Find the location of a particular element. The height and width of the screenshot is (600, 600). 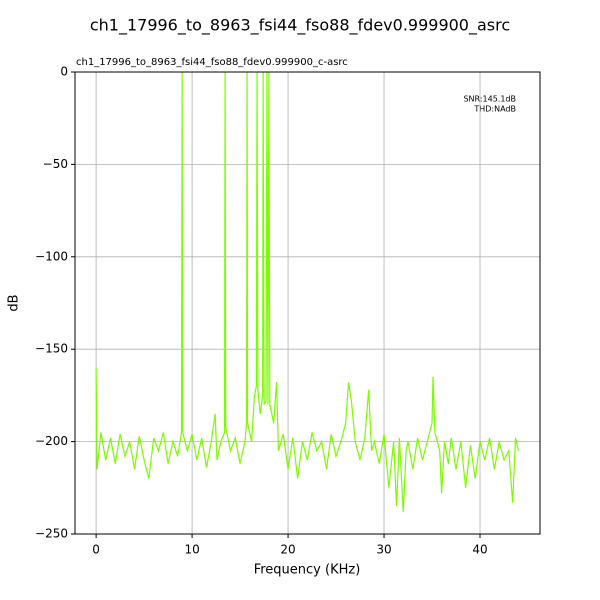

y-tick-label: −200 is located at coordinates (51, 441).